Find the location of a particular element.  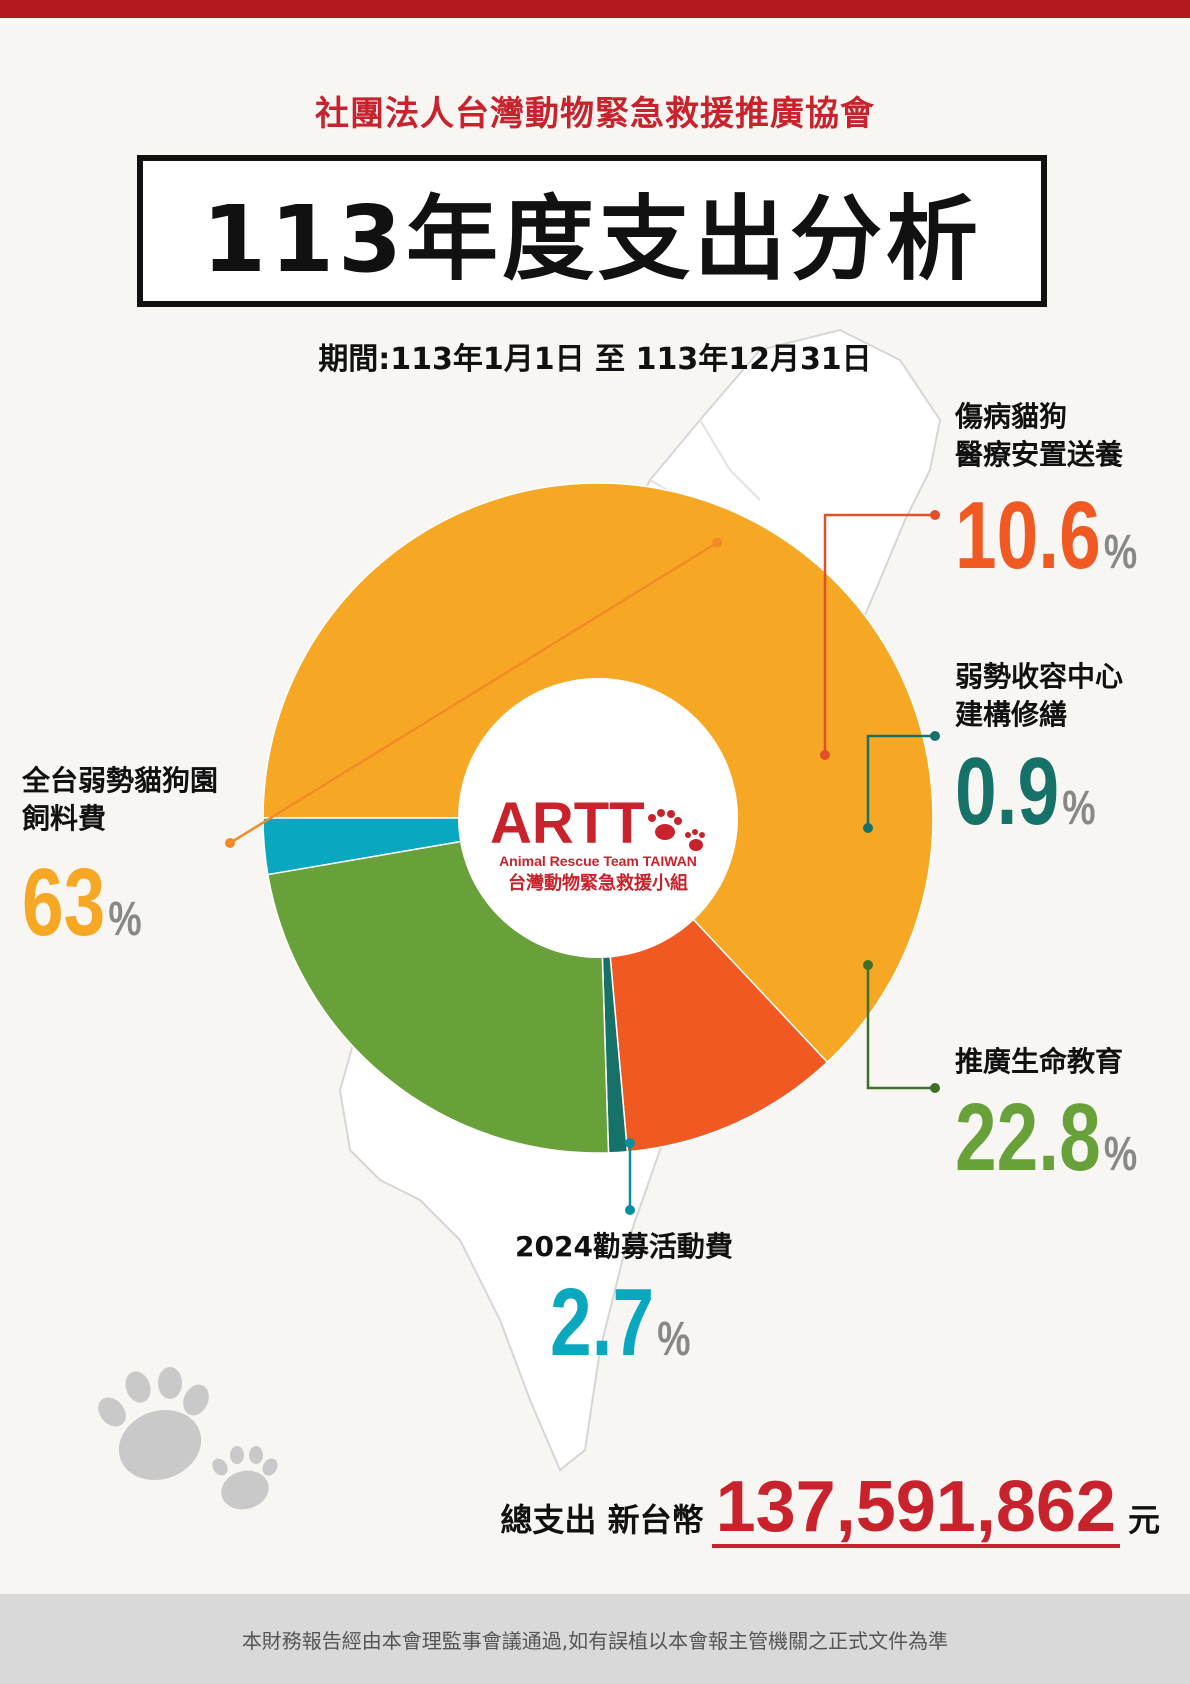

large-paw-icon is located at coordinates (153, 1424).